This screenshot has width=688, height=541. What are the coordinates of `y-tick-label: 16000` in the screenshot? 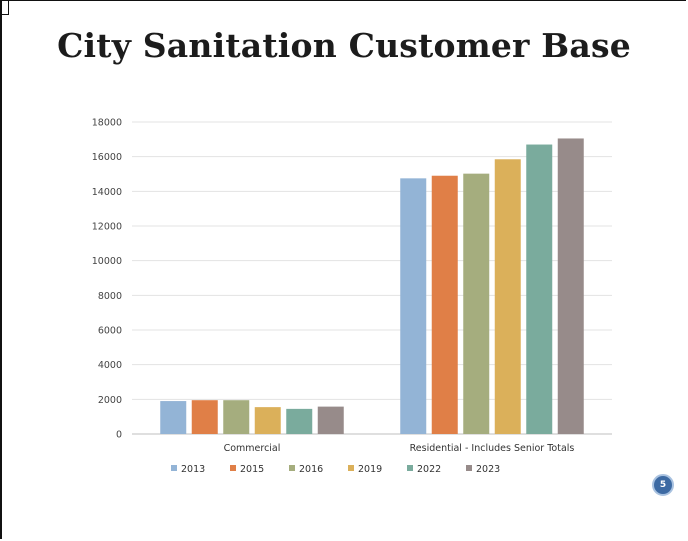 It's located at (107, 157).